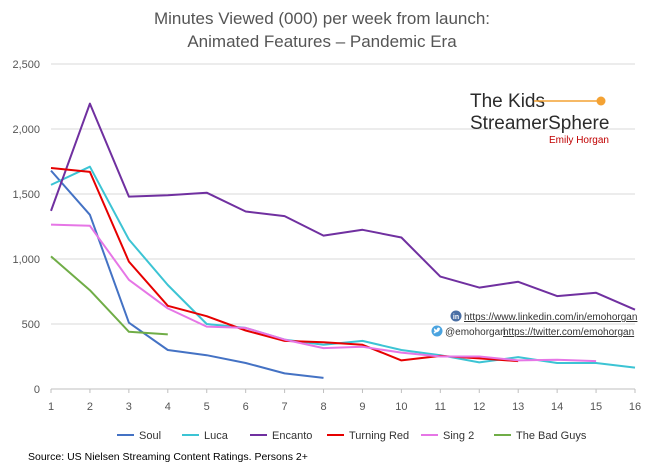  Describe the element at coordinates (479, 407) in the screenshot. I see `x-tick-label: 12` at that location.